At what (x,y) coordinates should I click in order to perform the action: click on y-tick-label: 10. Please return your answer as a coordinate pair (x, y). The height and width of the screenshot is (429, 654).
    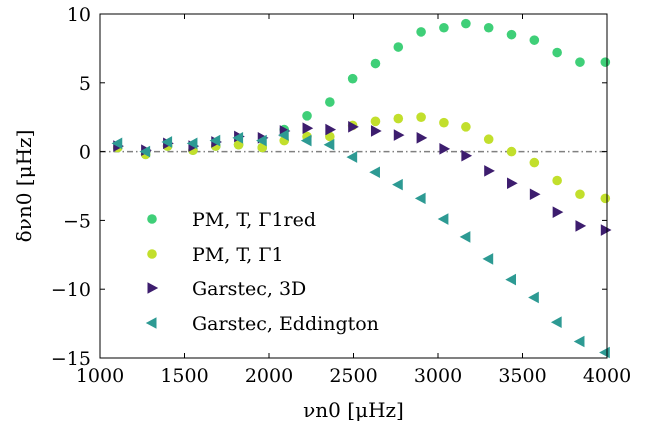
    Looking at the image, I should click on (79, 15).